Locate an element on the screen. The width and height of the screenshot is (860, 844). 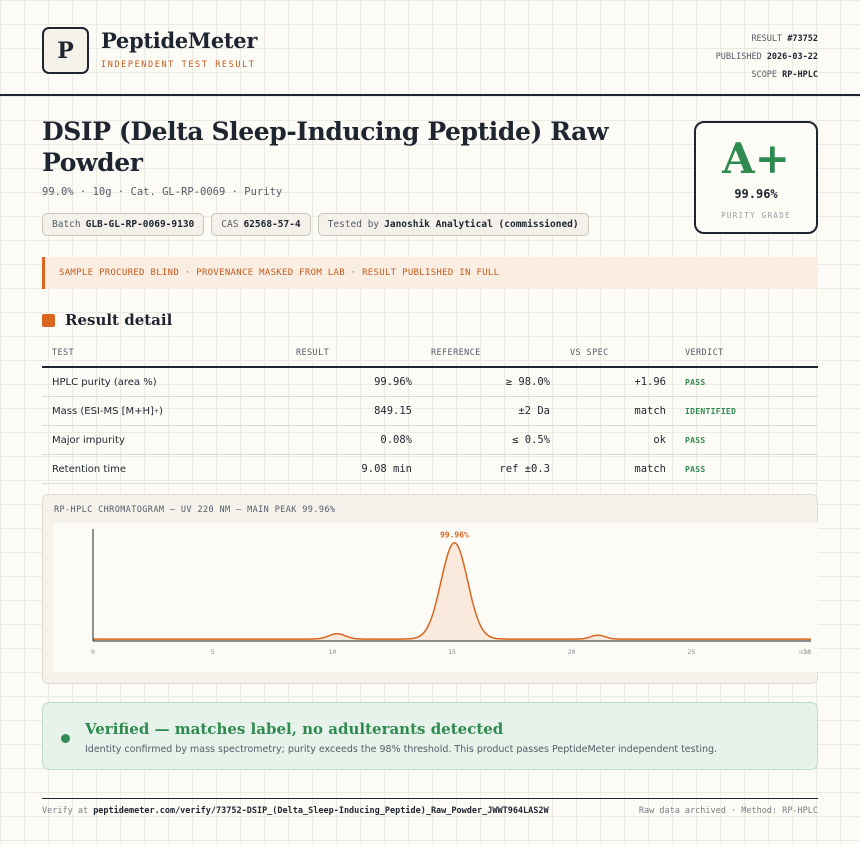
col-result: RESULT is located at coordinates (313, 353).